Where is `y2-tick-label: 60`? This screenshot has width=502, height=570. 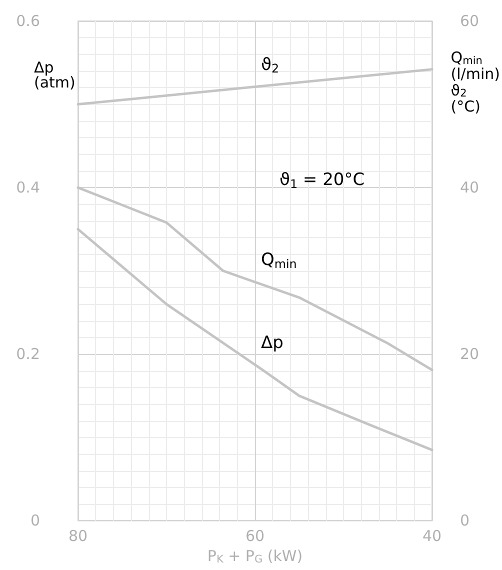 y2-tick-label: 60 is located at coordinates (470, 21).